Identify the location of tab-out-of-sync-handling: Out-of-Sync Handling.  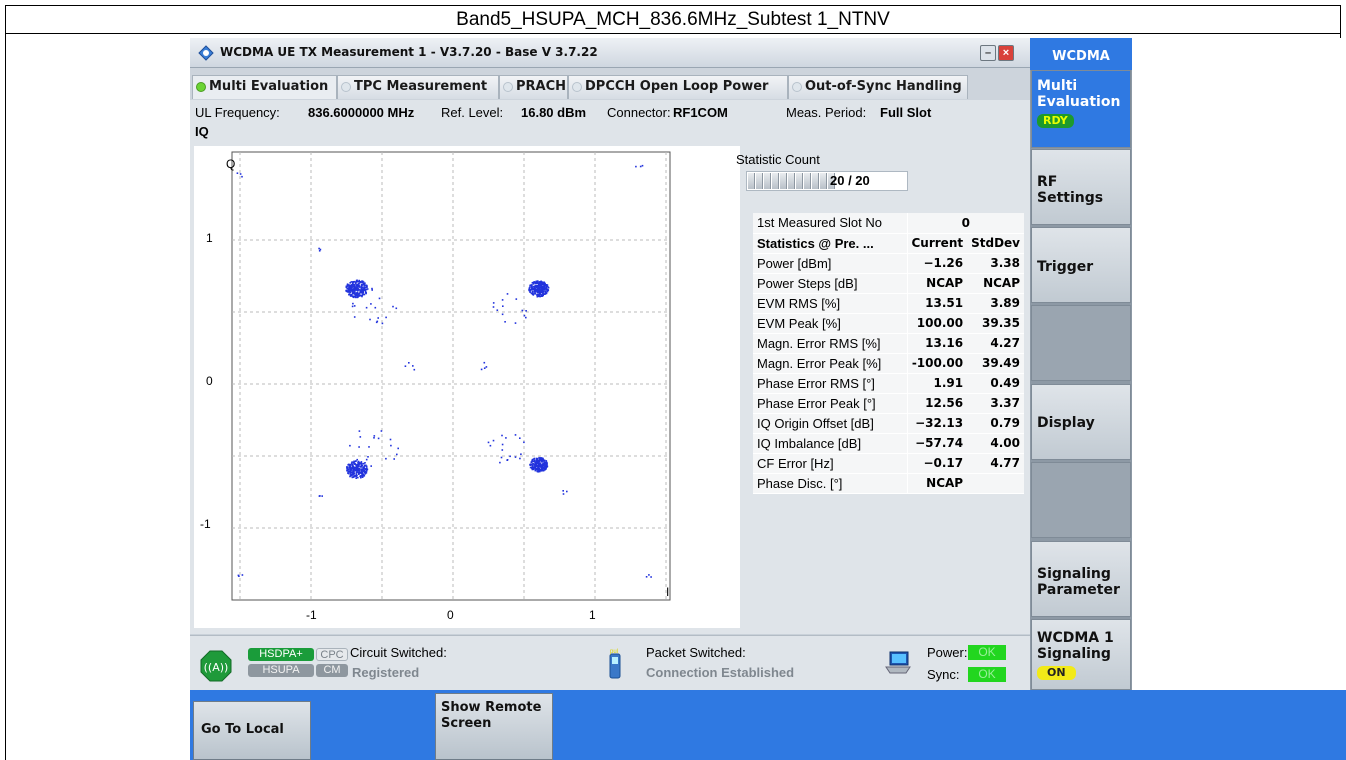
(878, 87).